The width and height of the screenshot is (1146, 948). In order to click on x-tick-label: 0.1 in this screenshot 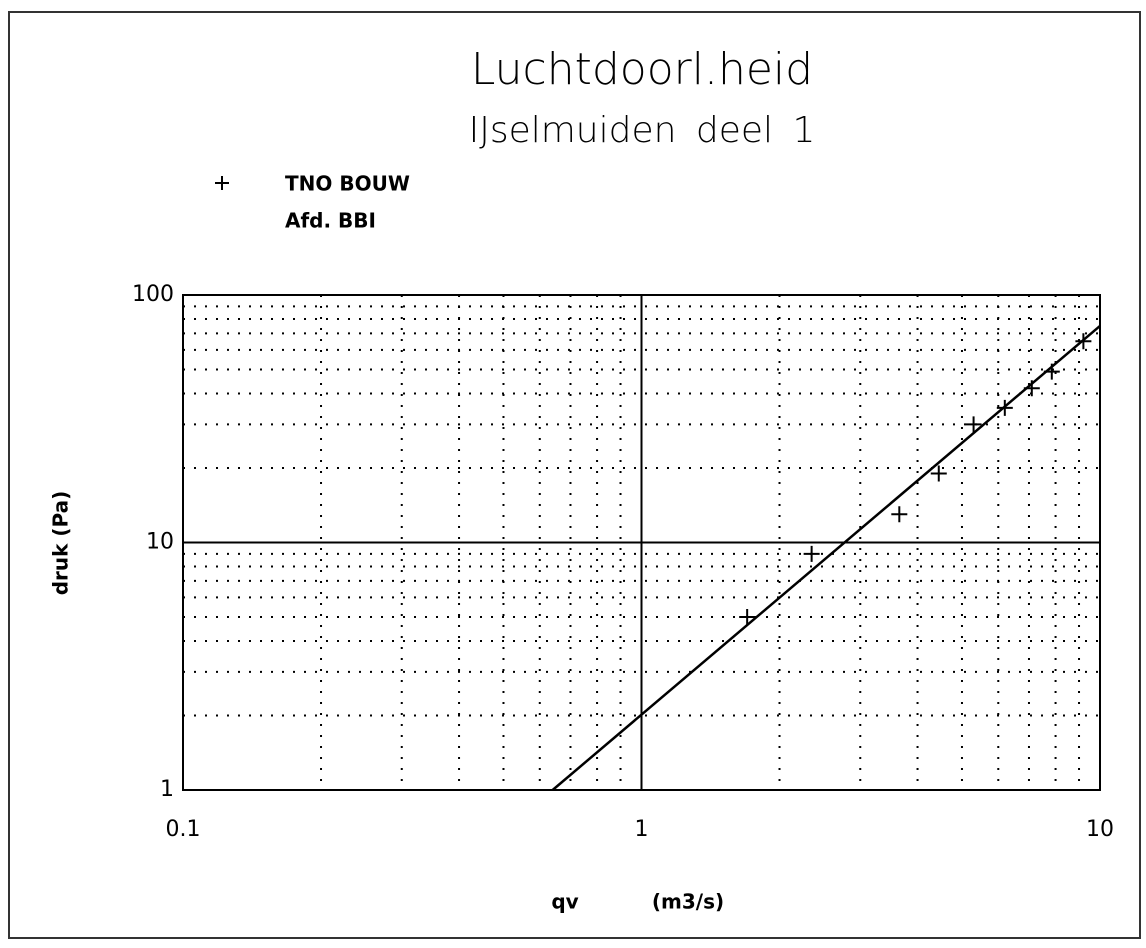, I will do `click(183, 829)`.